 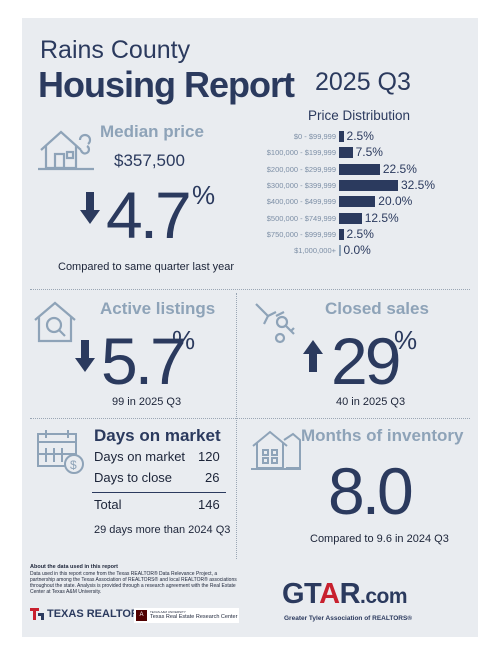 I want to click on days-row-label: Days on market, so click(x=140, y=456).